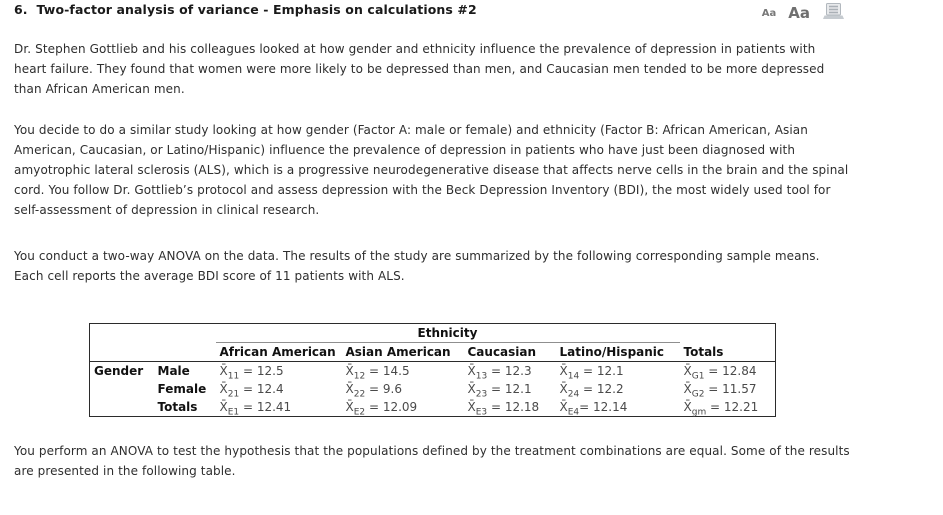 The height and width of the screenshot is (515, 943). I want to click on table-cell: X̄G2 = 11.57, so click(720, 391).